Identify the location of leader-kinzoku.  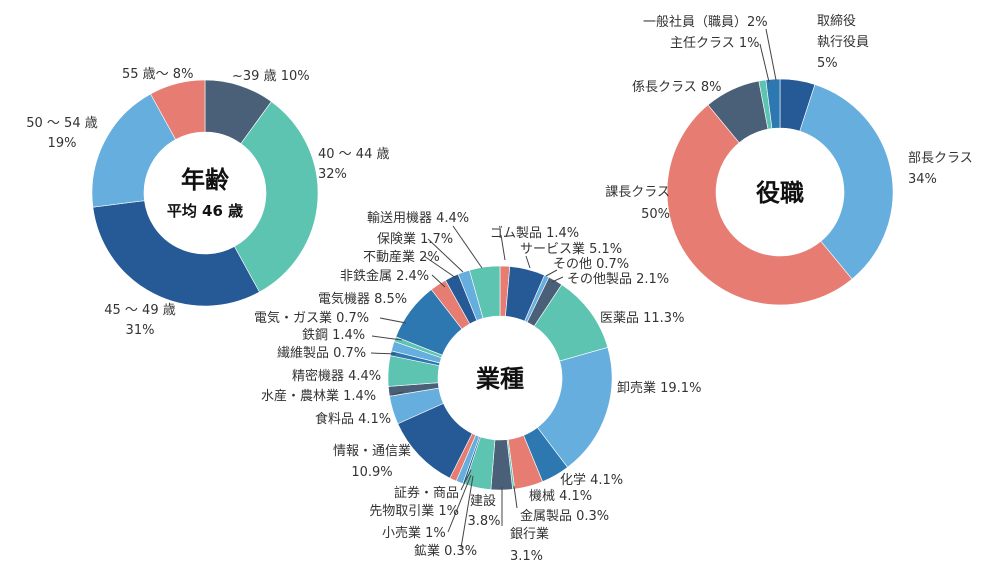
(515, 497).